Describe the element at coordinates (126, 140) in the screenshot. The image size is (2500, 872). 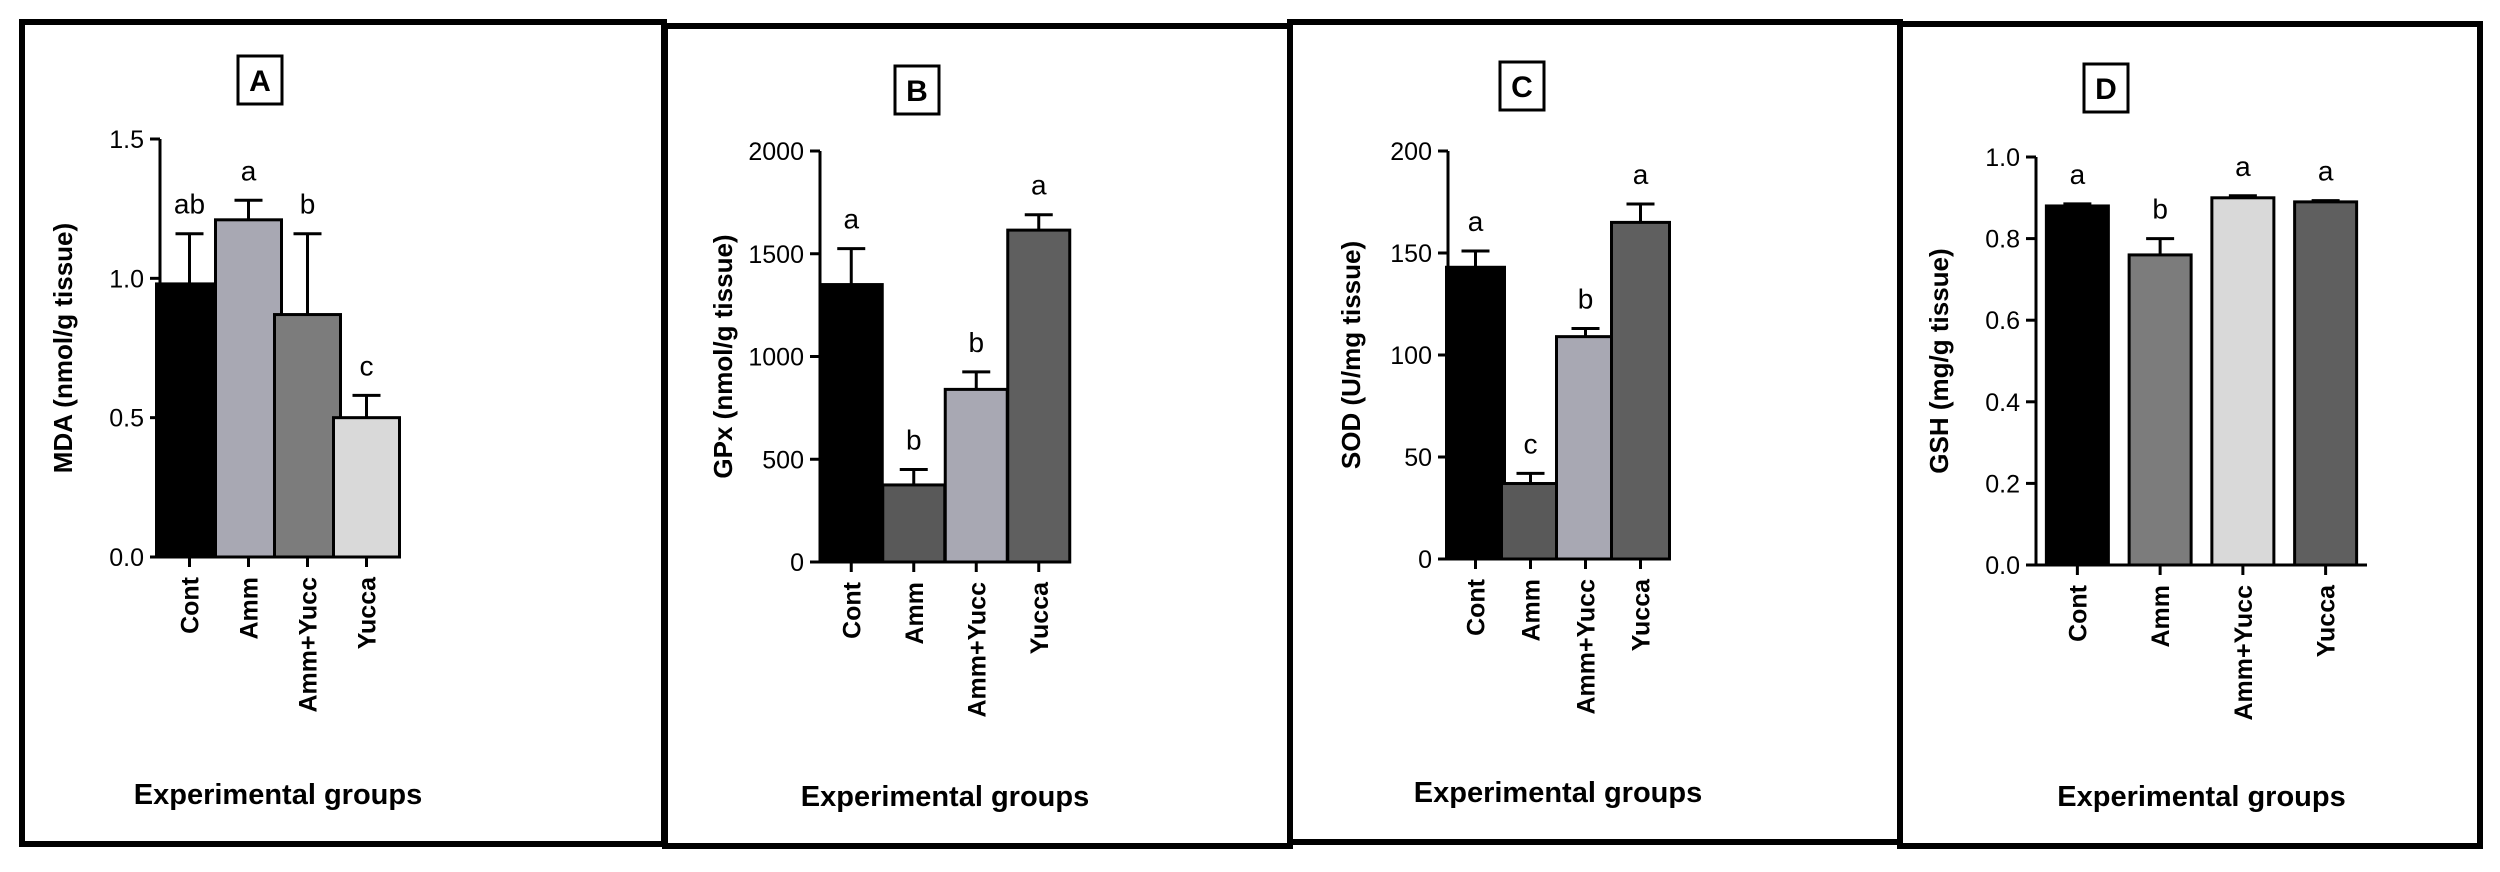
I see `y-tick-label: 1.5` at that location.